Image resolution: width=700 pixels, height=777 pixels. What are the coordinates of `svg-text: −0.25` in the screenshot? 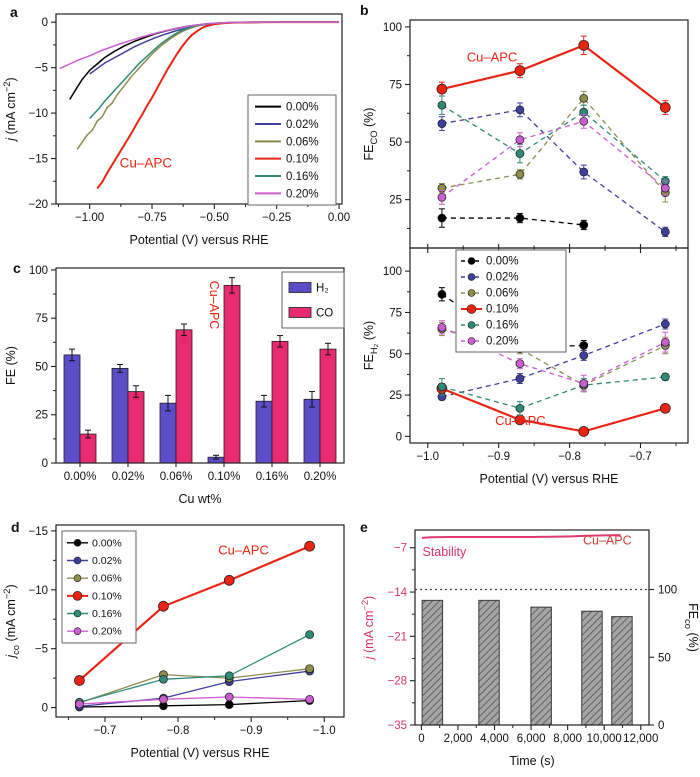 It's located at (276, 218).